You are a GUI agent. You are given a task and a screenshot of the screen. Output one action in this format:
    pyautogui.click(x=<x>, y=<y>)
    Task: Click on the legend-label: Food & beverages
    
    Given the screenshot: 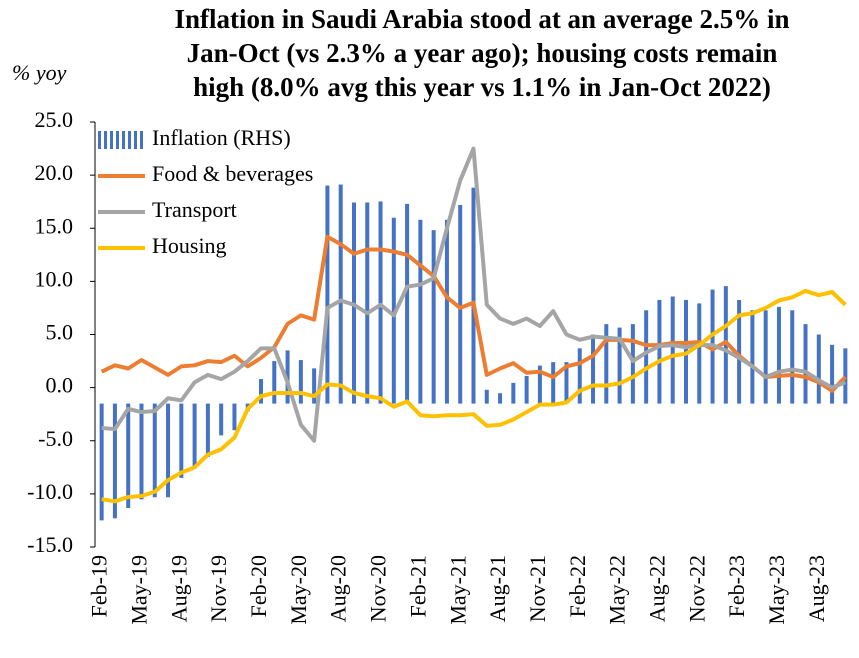 What is the action you would take?
    pyautogui.click(x=232, y=173)
    